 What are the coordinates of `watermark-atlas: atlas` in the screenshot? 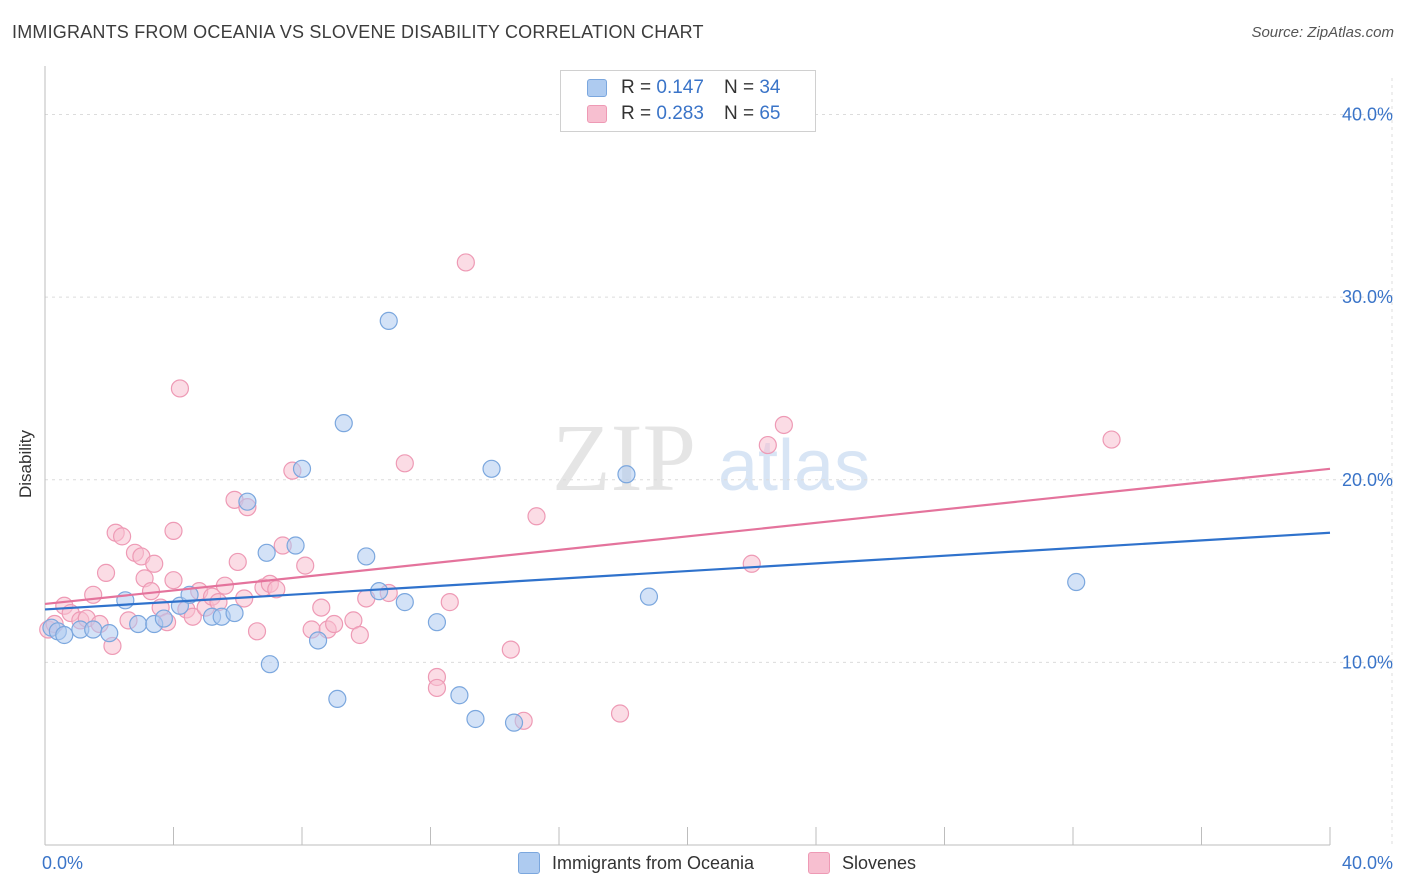 It's located at (794, 466).